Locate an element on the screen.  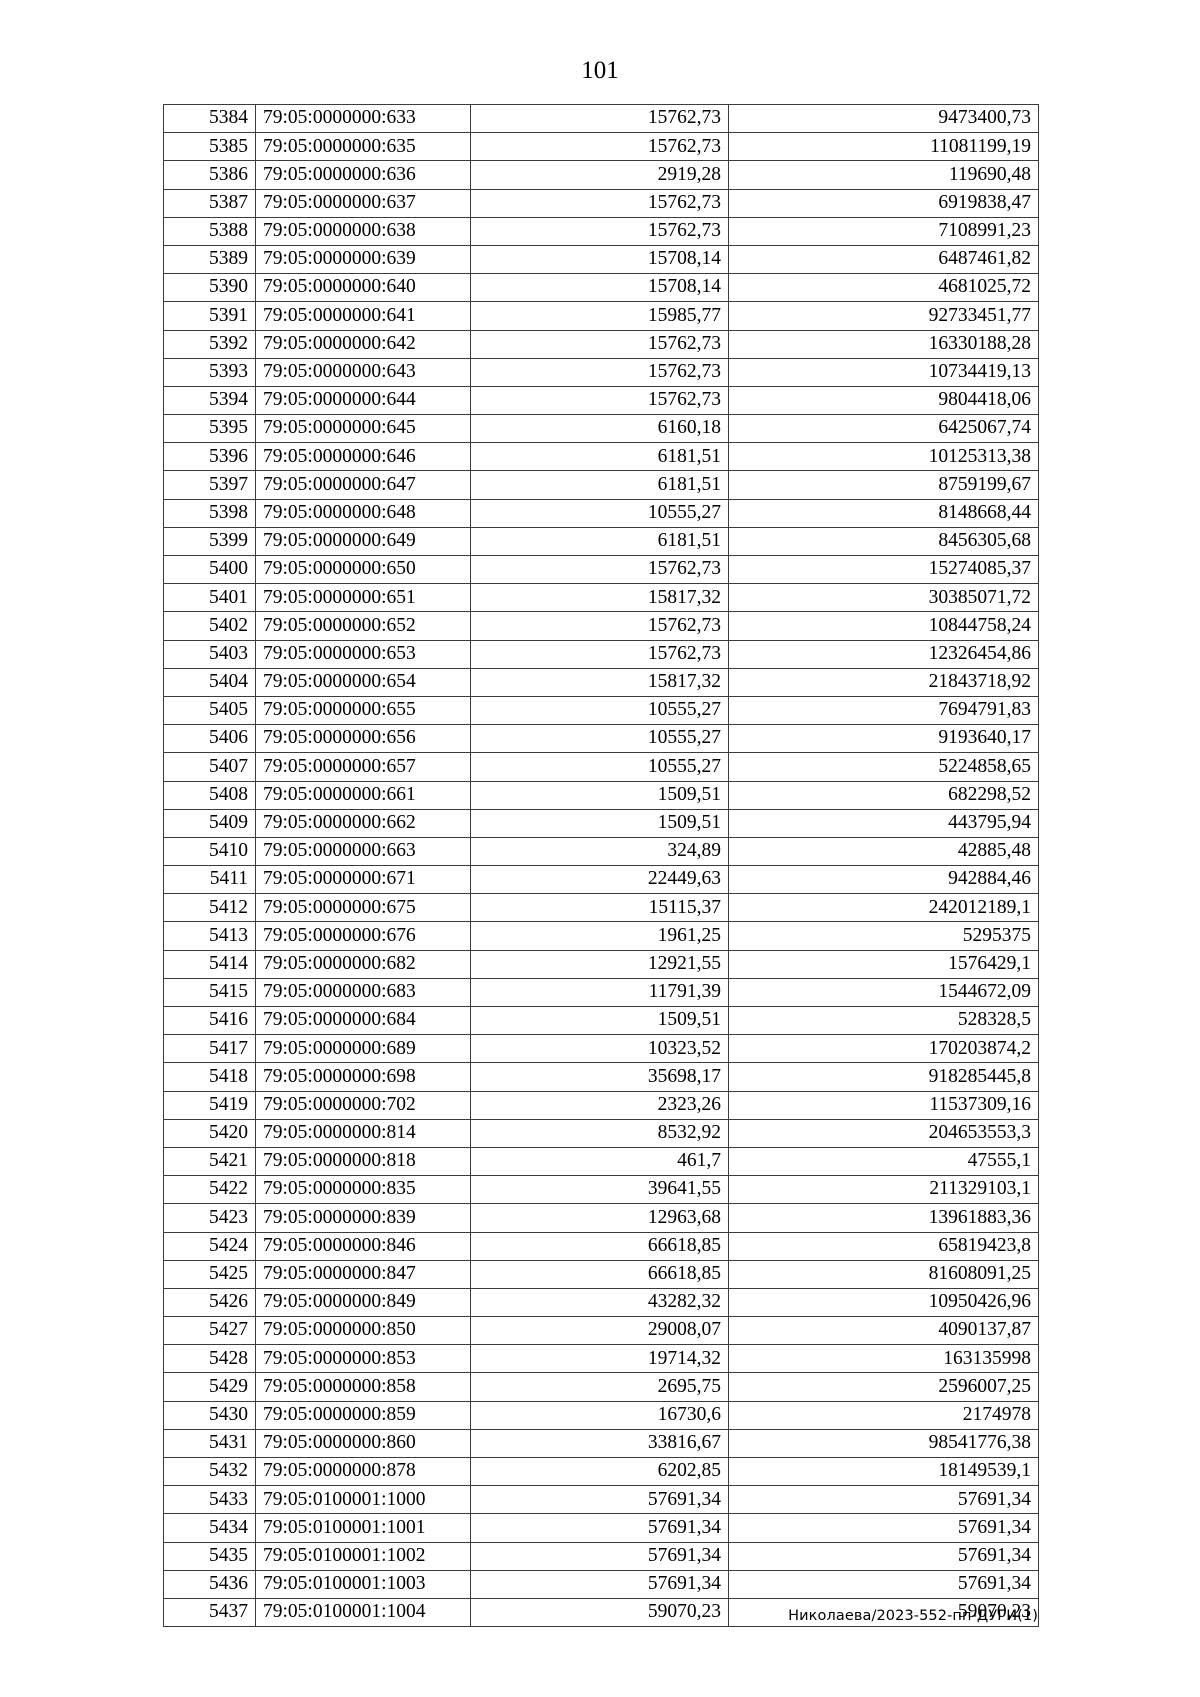
table-row: 5396 79:05:0000000:646 6181,51 10125313,38 is located at coordinates (601, 457).